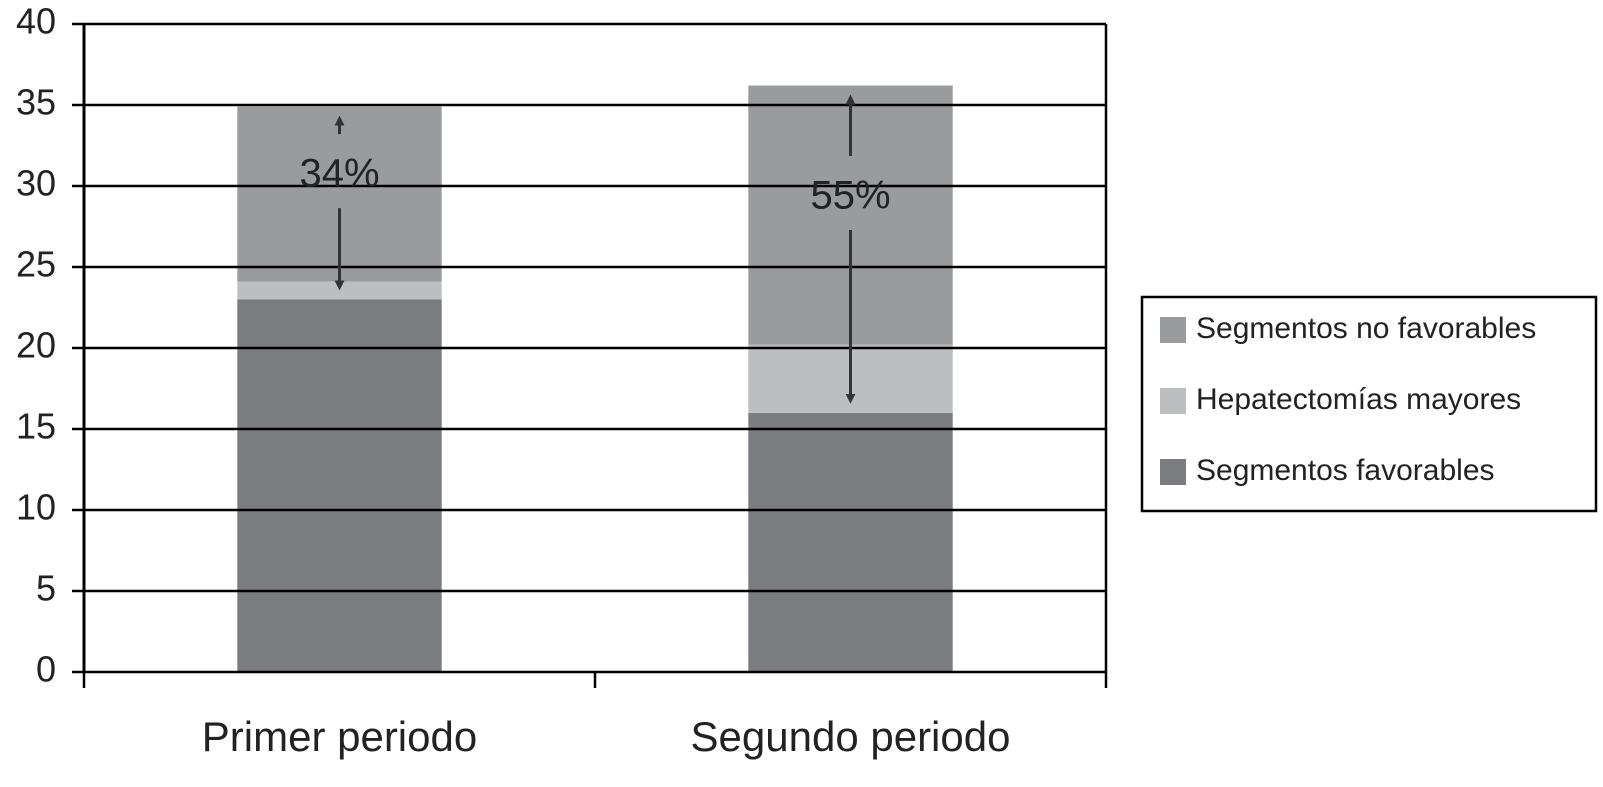 The height and width of the screenshot is (787, 1603). What do you see at coordinates (36, 21) in the screenshot?
I see `y-tick-label: 40` at bounding box center [36, 21].